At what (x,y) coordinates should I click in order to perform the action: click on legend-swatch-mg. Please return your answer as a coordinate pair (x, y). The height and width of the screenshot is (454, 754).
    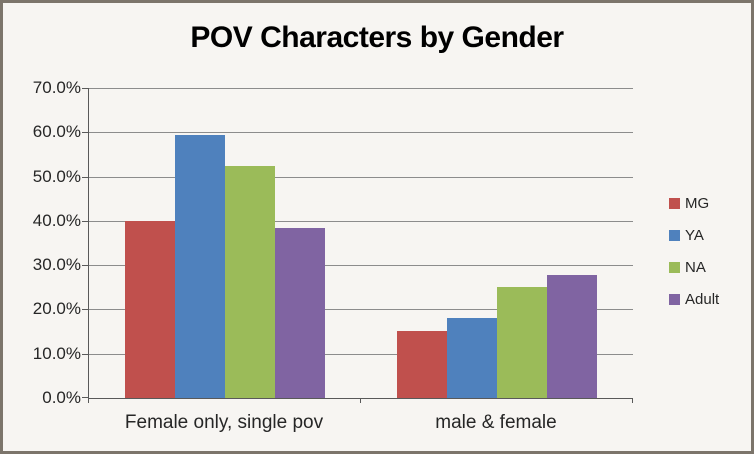
    Looking at the image, I should click on (674, 203).